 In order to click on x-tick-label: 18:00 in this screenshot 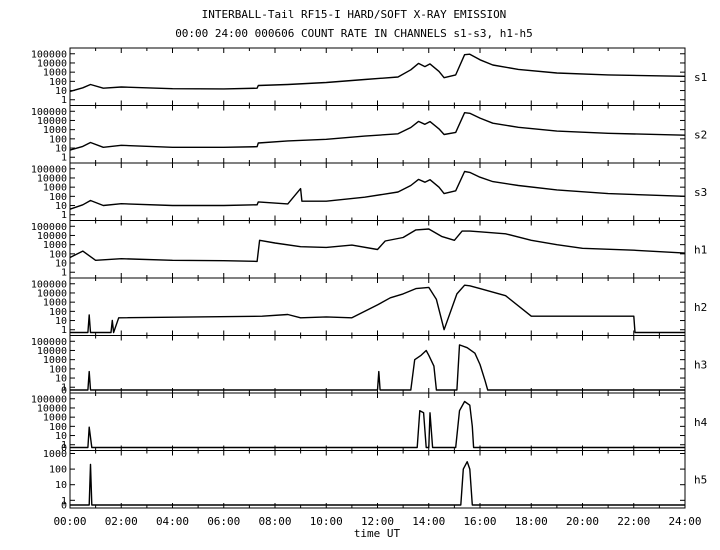, I will do `click(531, 521)`.